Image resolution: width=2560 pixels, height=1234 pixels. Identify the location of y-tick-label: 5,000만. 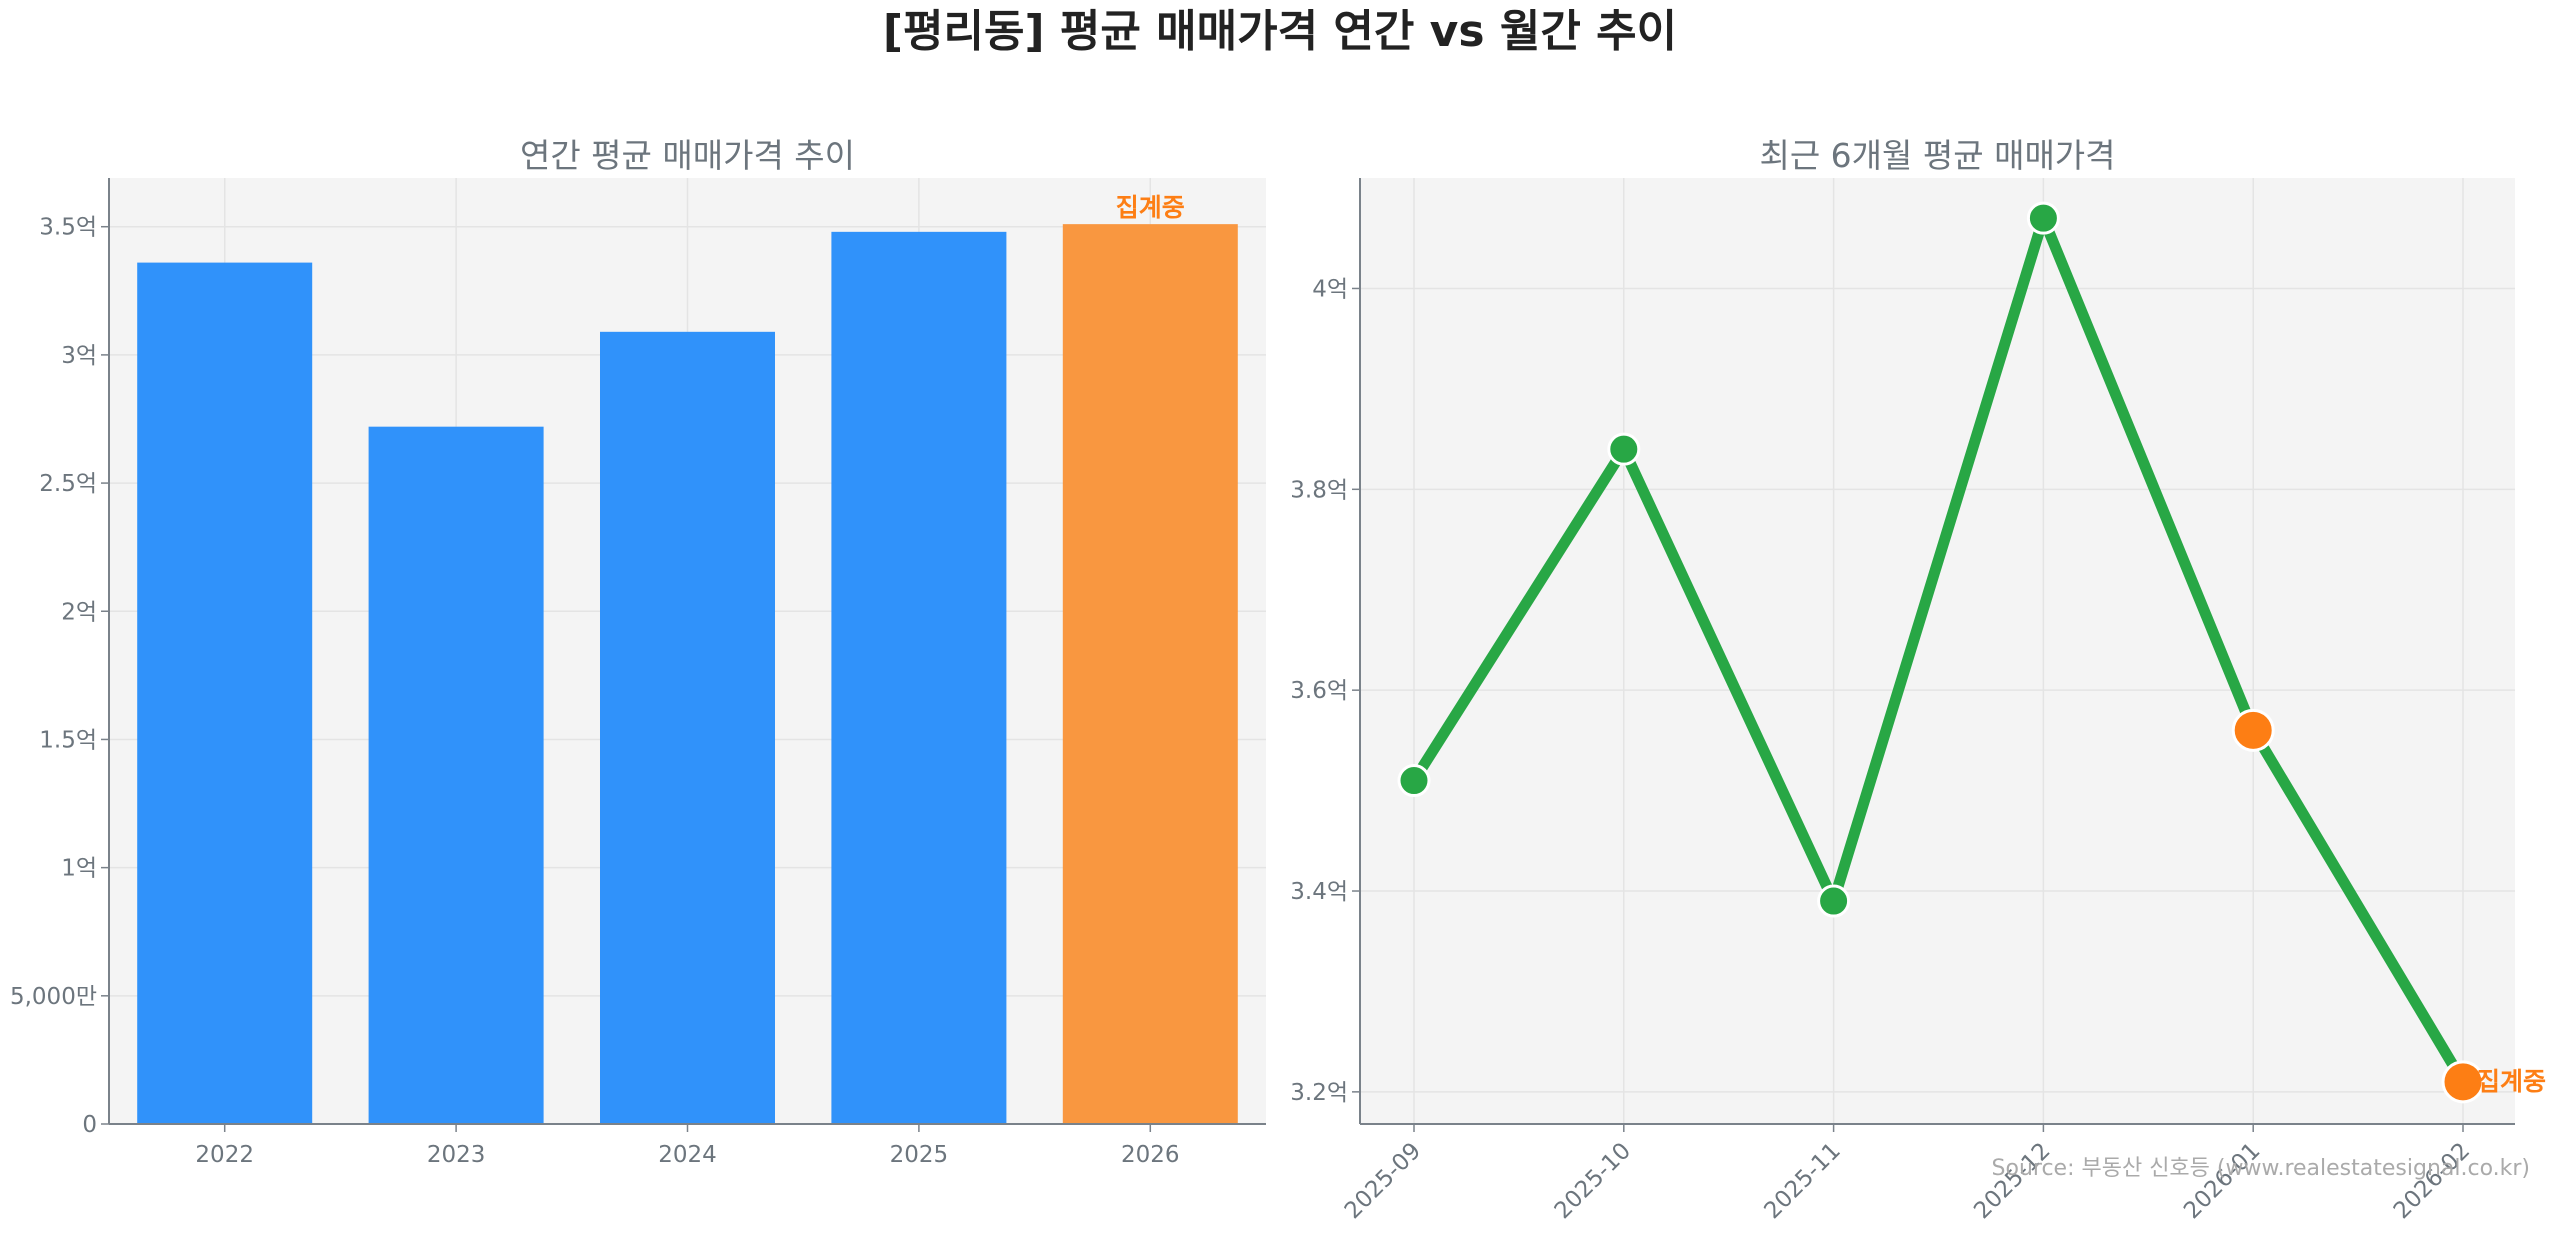
(53, 997).